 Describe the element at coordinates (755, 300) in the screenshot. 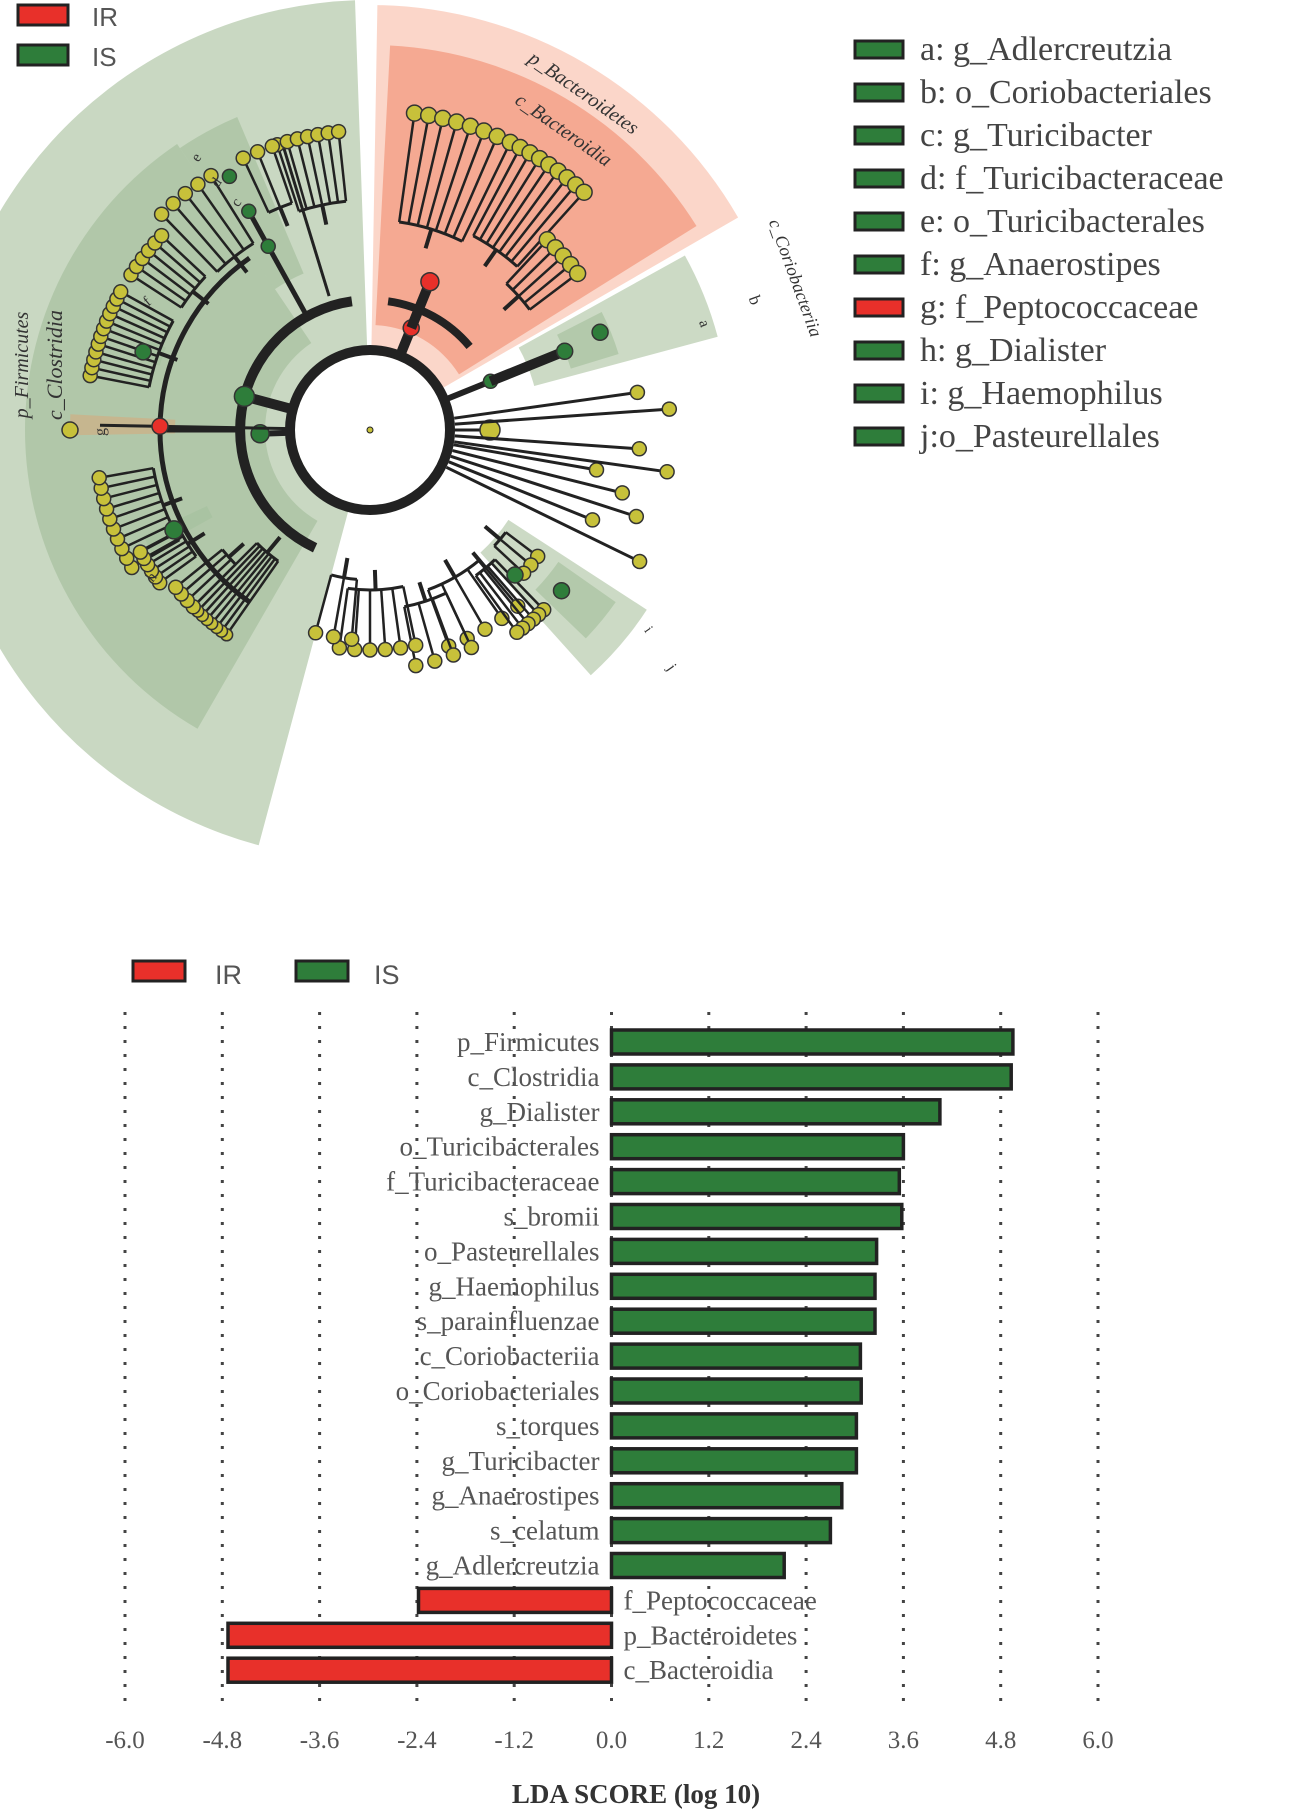

I see `label-b: b` at that location.